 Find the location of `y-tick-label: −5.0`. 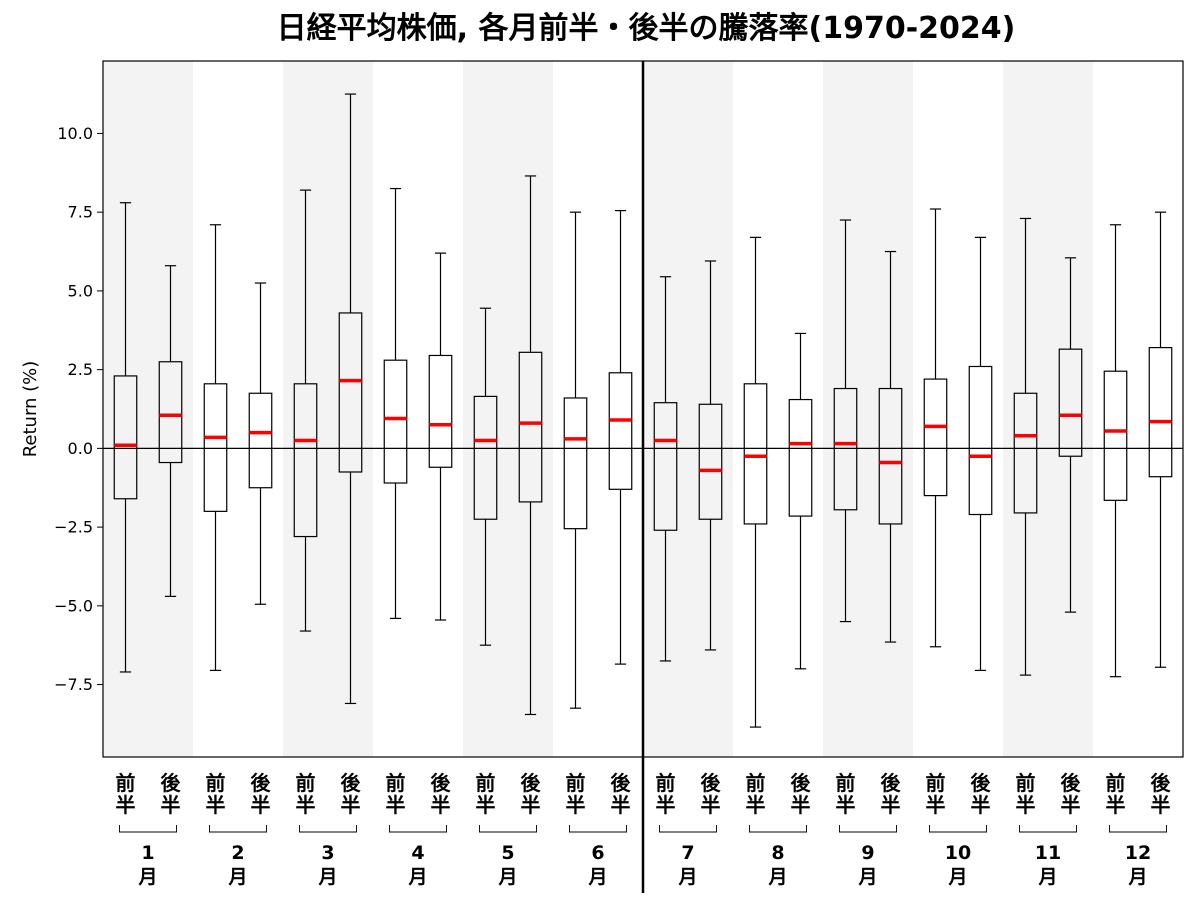

y-tick-label: −5.0 is located at coordinates (73, 605).